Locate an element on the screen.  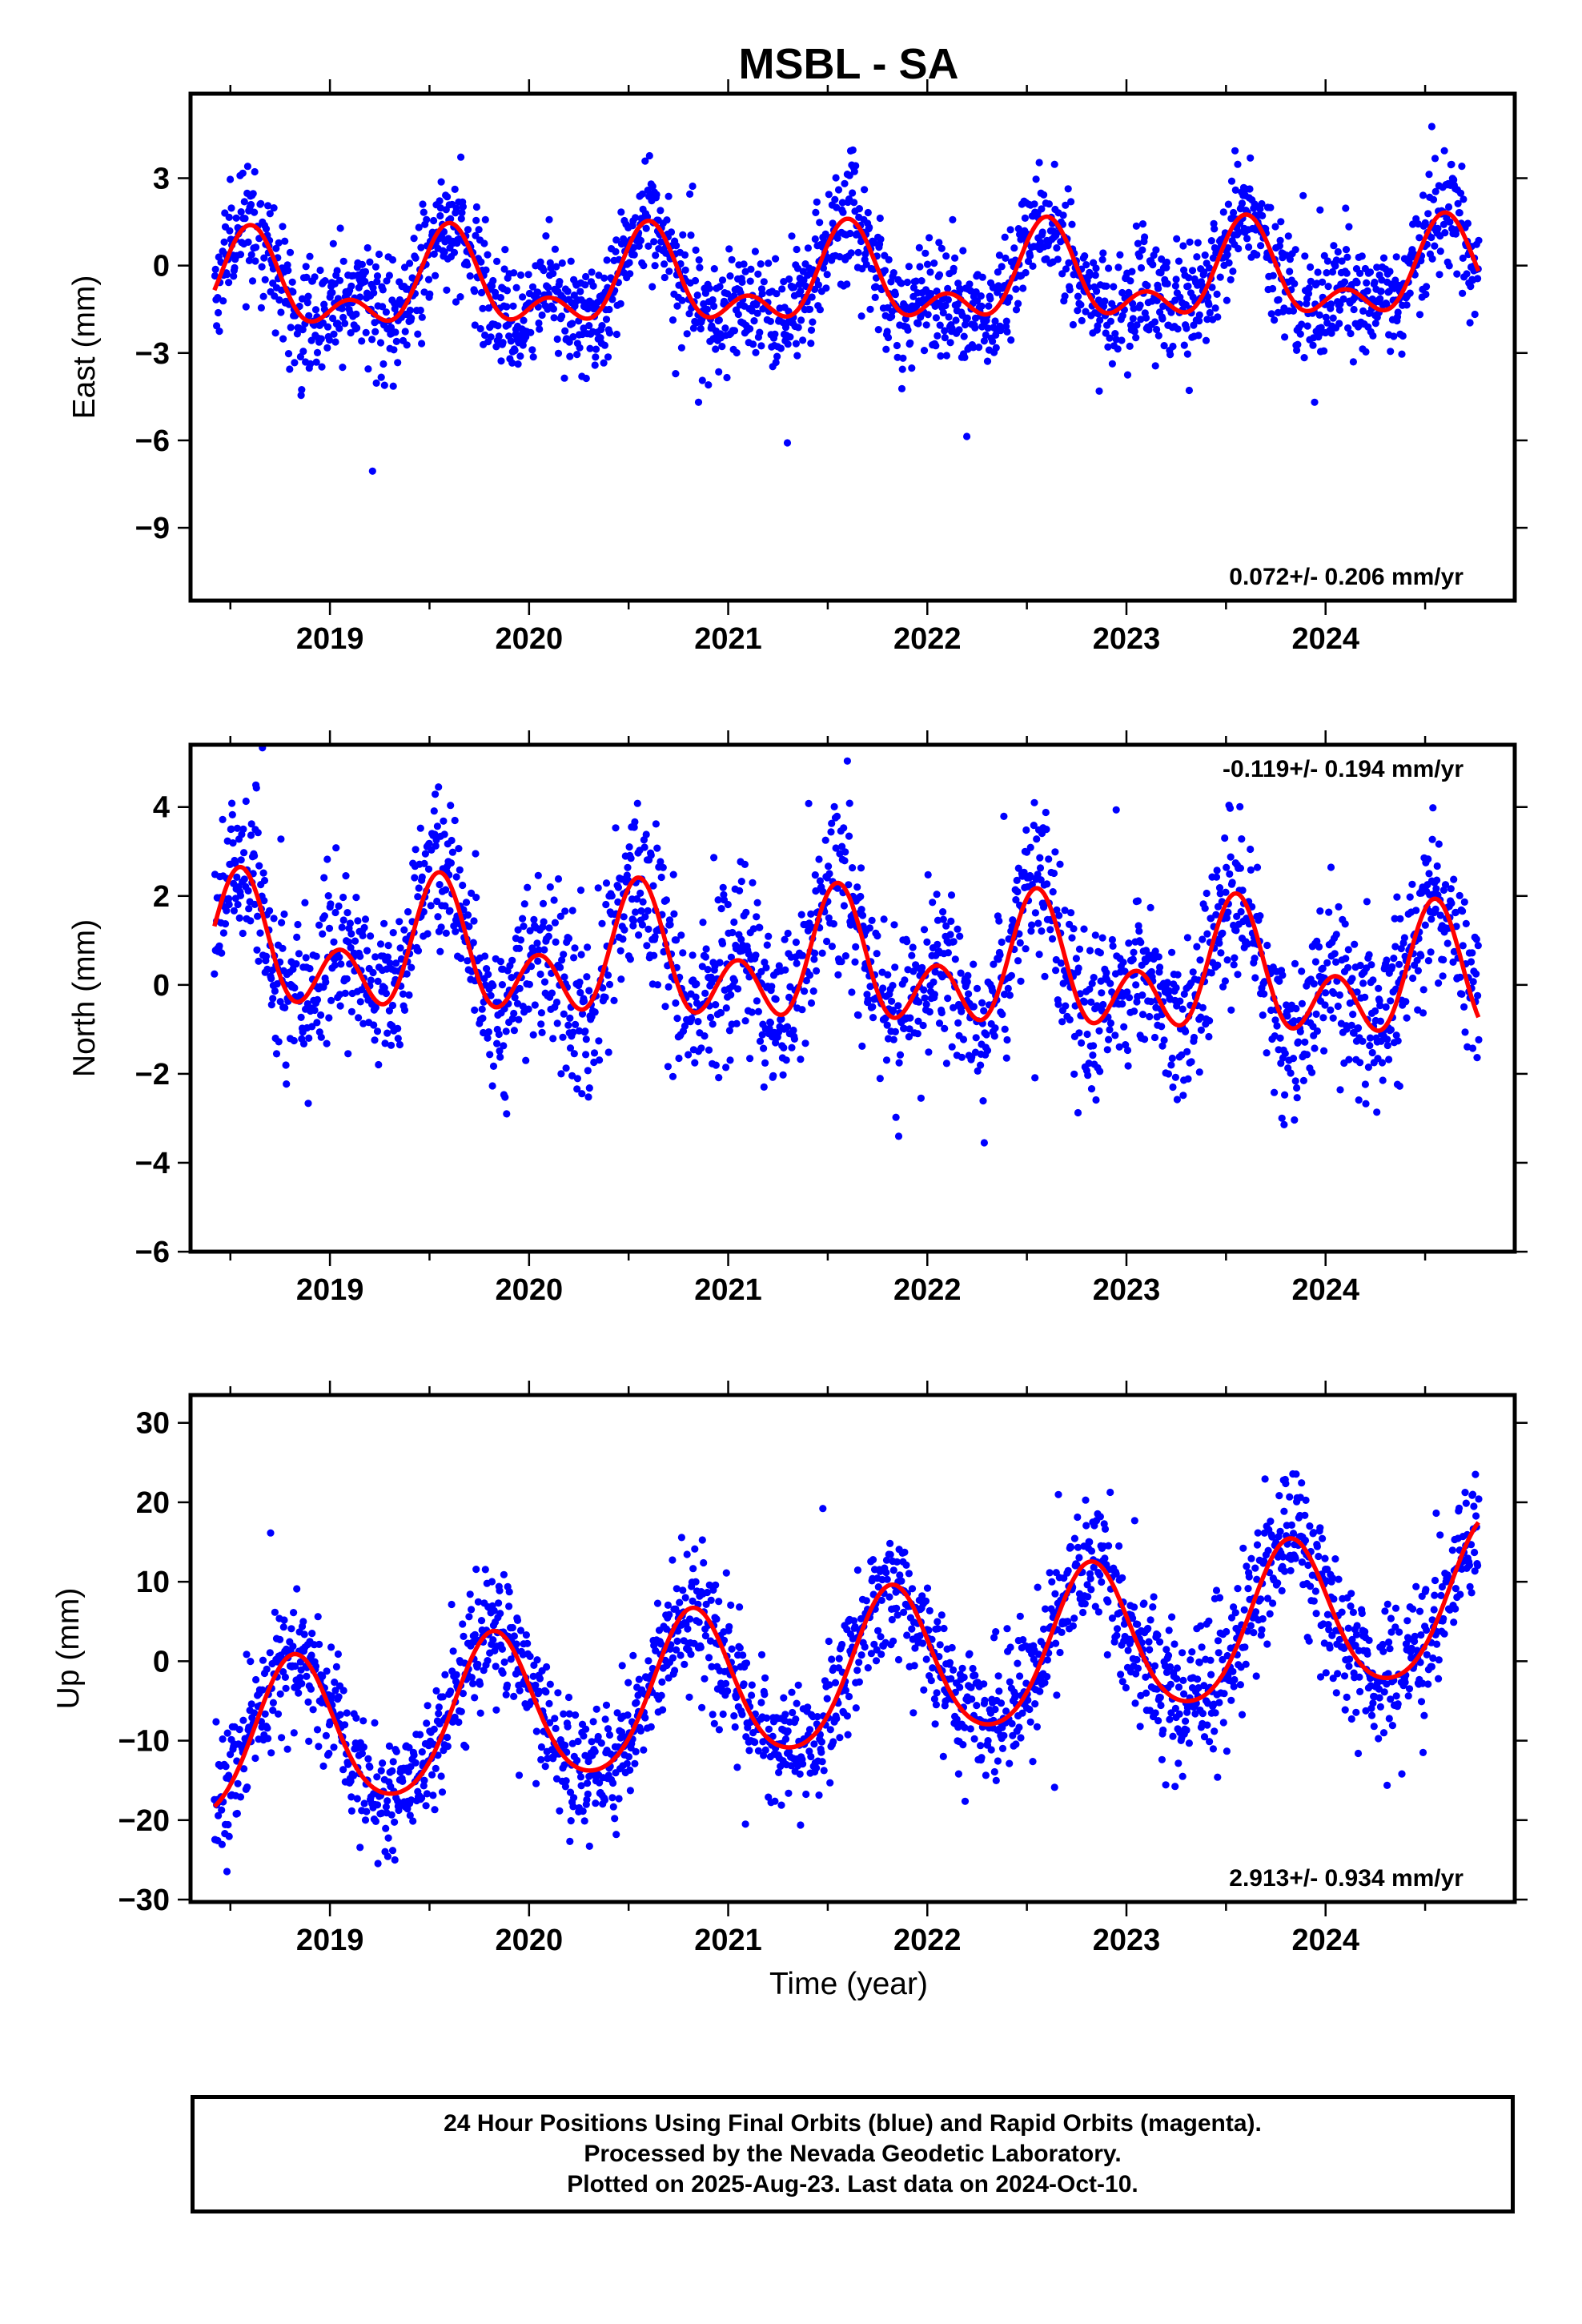
y-tick-label: 0 is located at coordinates (161, 986).